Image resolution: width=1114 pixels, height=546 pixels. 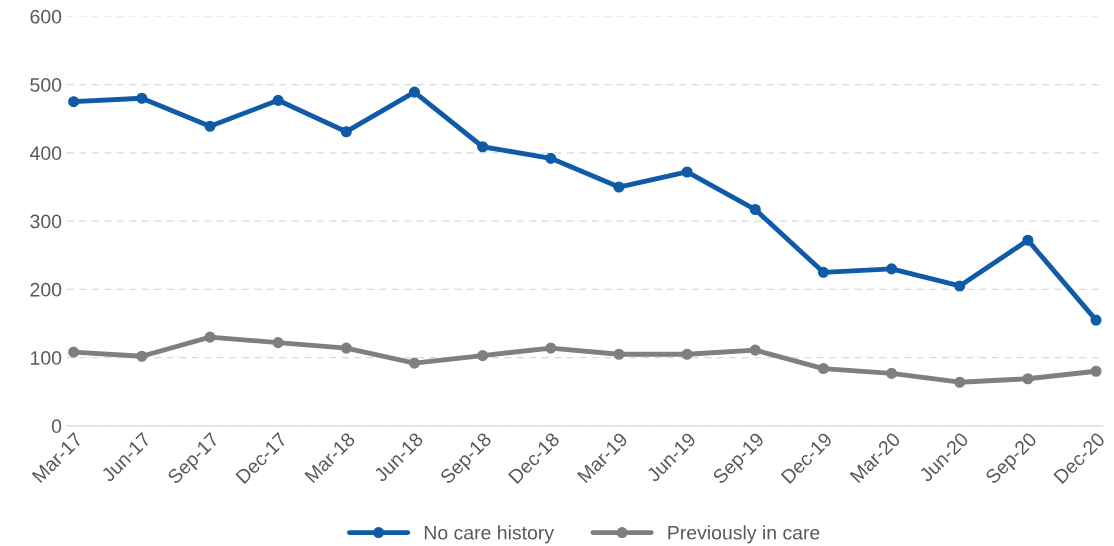 What do you see at coordinates (46, 16) in the screenshot?
I see `y-tick-label: 600` at bounding box center [46, 16].